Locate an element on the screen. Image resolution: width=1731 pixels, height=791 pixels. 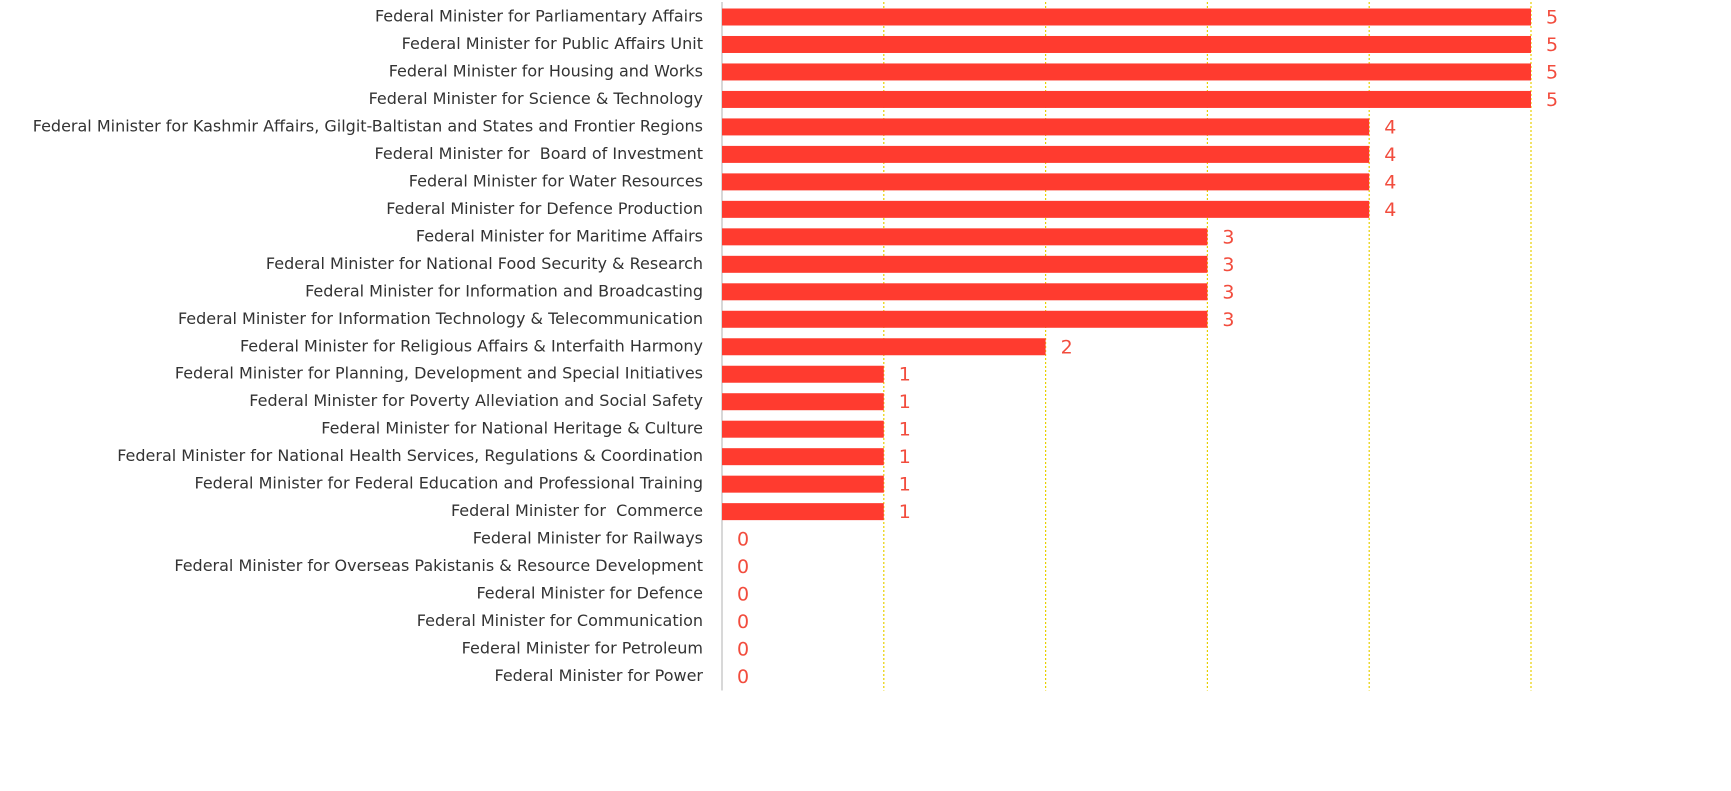
category-label: Federal Minister for Defence Production is located at coordinates (544, 208).